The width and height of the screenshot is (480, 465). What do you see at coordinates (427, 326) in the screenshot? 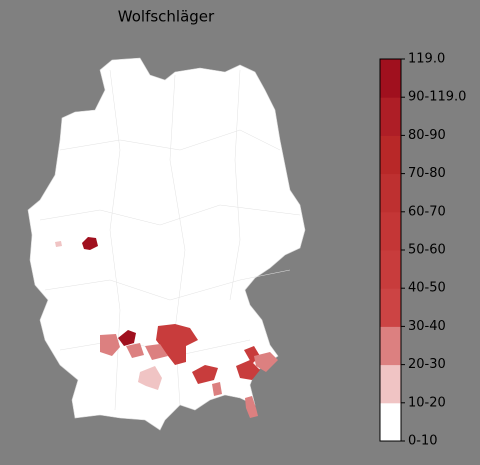
I see `tick-label: 30-40` at bounding box center [427, 326].